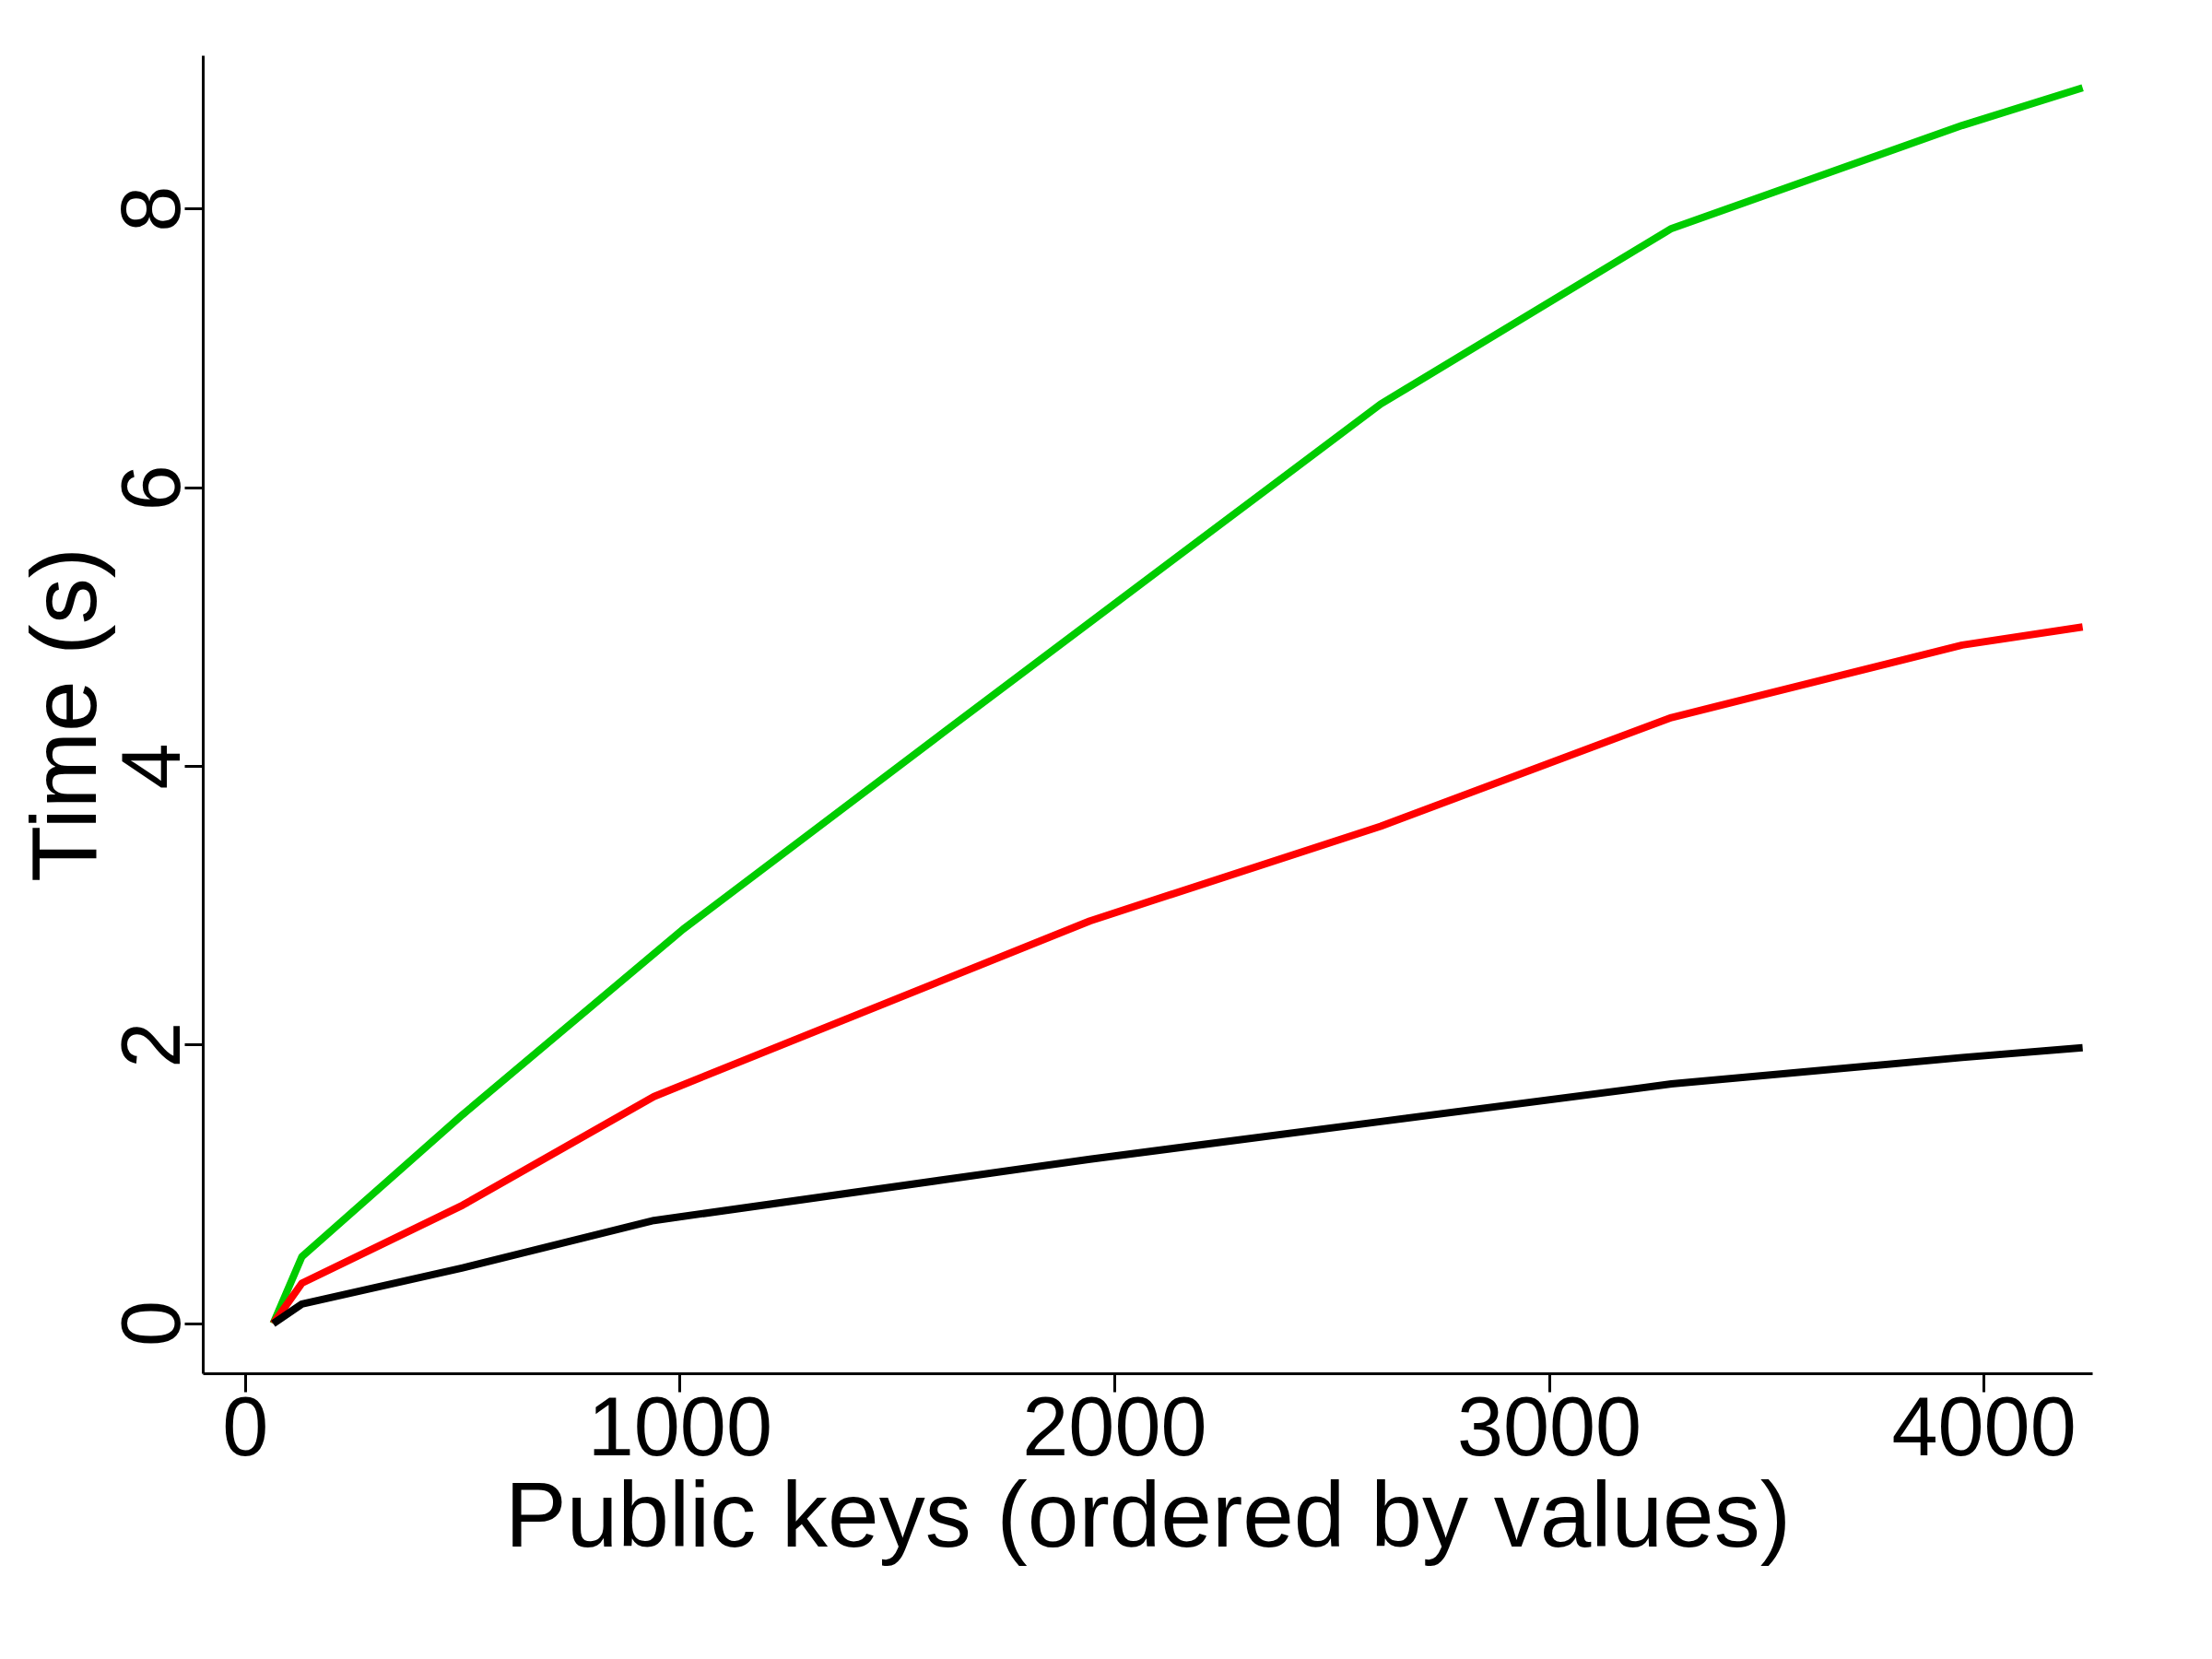 The height and width of the screenshot is (1659, 2212). What do you see at coordinates (151, 1323) in the screenshot?
I see `y-tick-label: 0` at bounding box center [151, 1323].